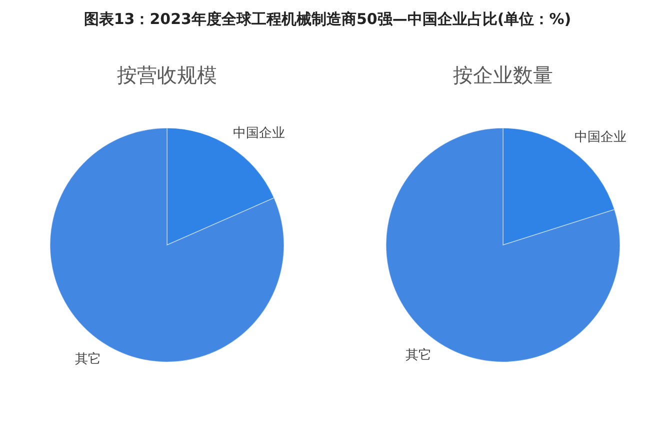 The image size is (655, 431). Describe the element at coordinates (503, 75) in the screenshot. I see `chart-title: 按企业数量` at that location.